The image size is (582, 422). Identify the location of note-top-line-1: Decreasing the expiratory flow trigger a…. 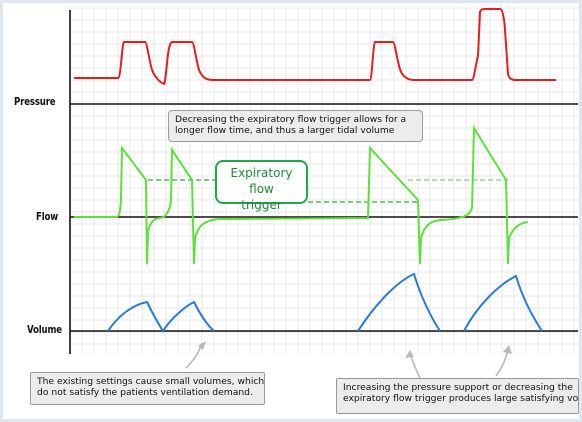
(291, 119).